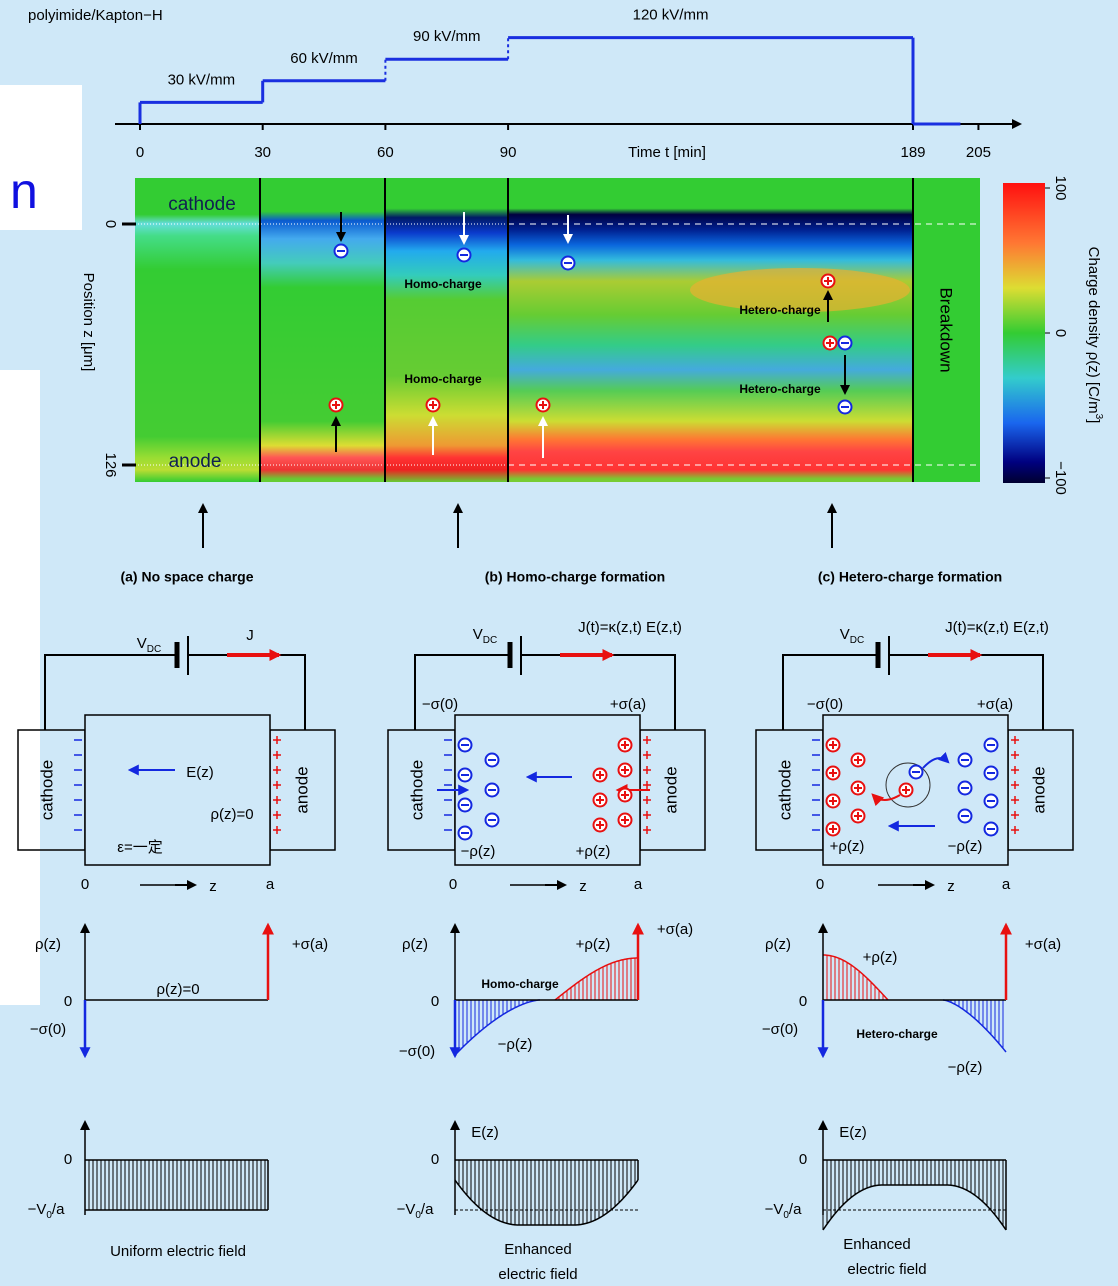 The image size is (1118, 1286). What do you see at coordinates (910, 577) in the screenshot?
I see `panel-caption: (c) Hetero-charge formation` at bounding box center [910, 577].